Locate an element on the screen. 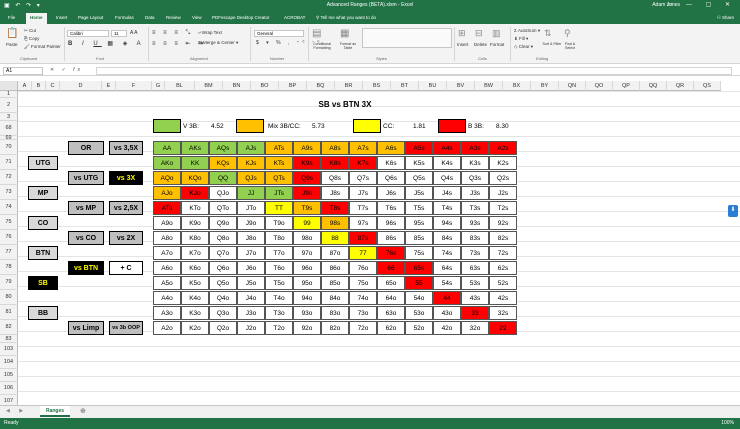  row-header: 74 is located at coordinates (9, 207).